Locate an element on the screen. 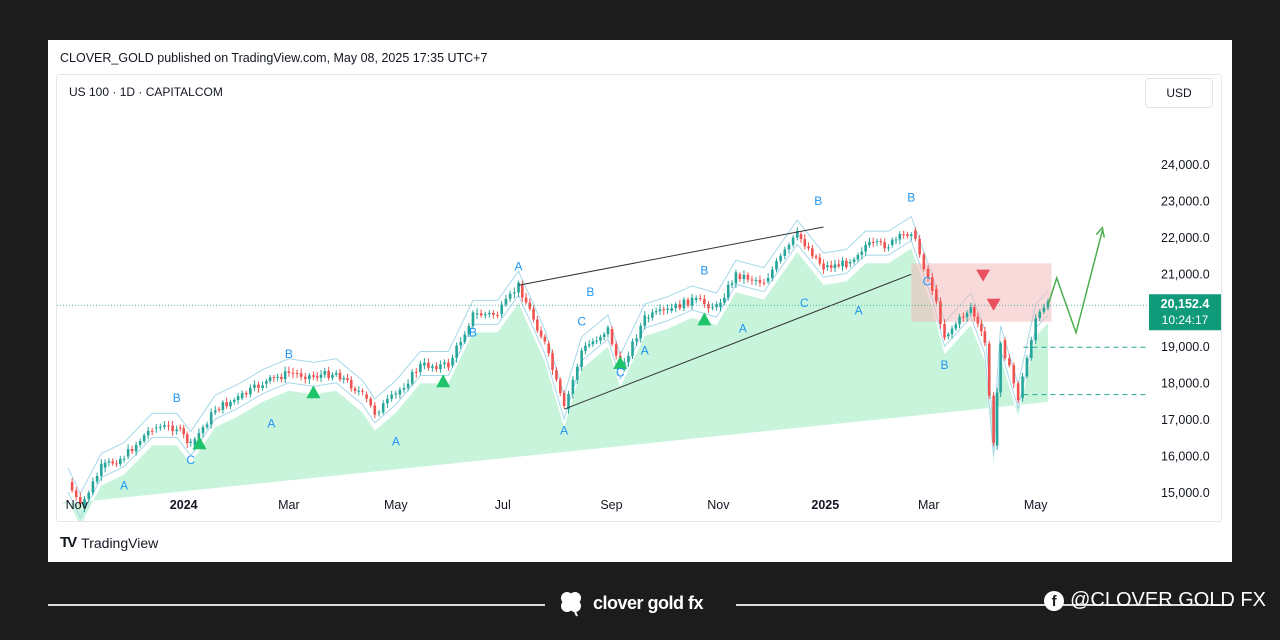 The height and width of the screenshot is (640, 1280). projection-arrow is located at coordinates (1075, 283).